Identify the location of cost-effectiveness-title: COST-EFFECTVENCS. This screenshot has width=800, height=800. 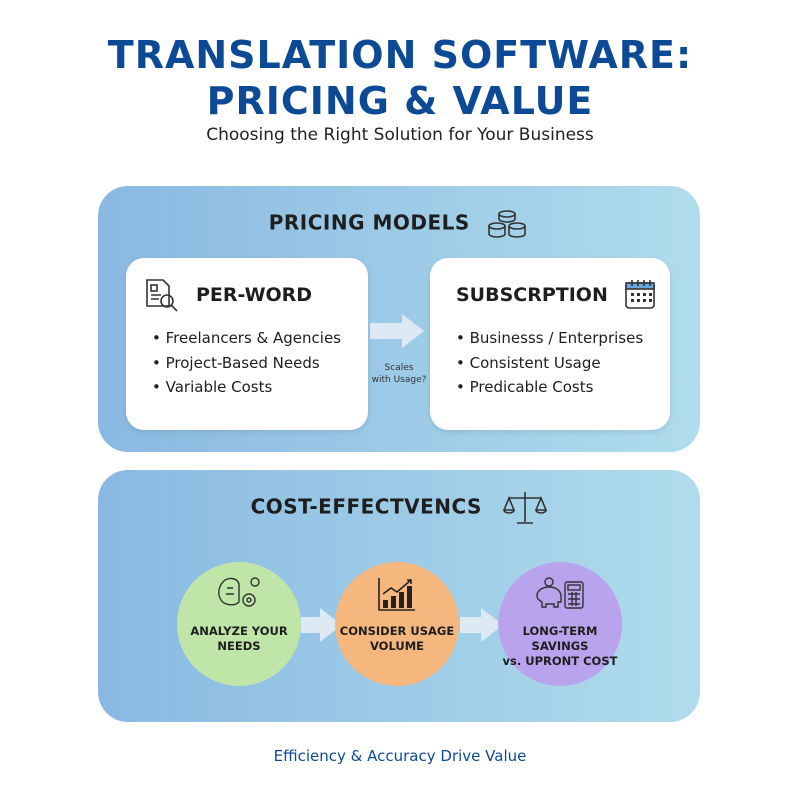
(366, 506).